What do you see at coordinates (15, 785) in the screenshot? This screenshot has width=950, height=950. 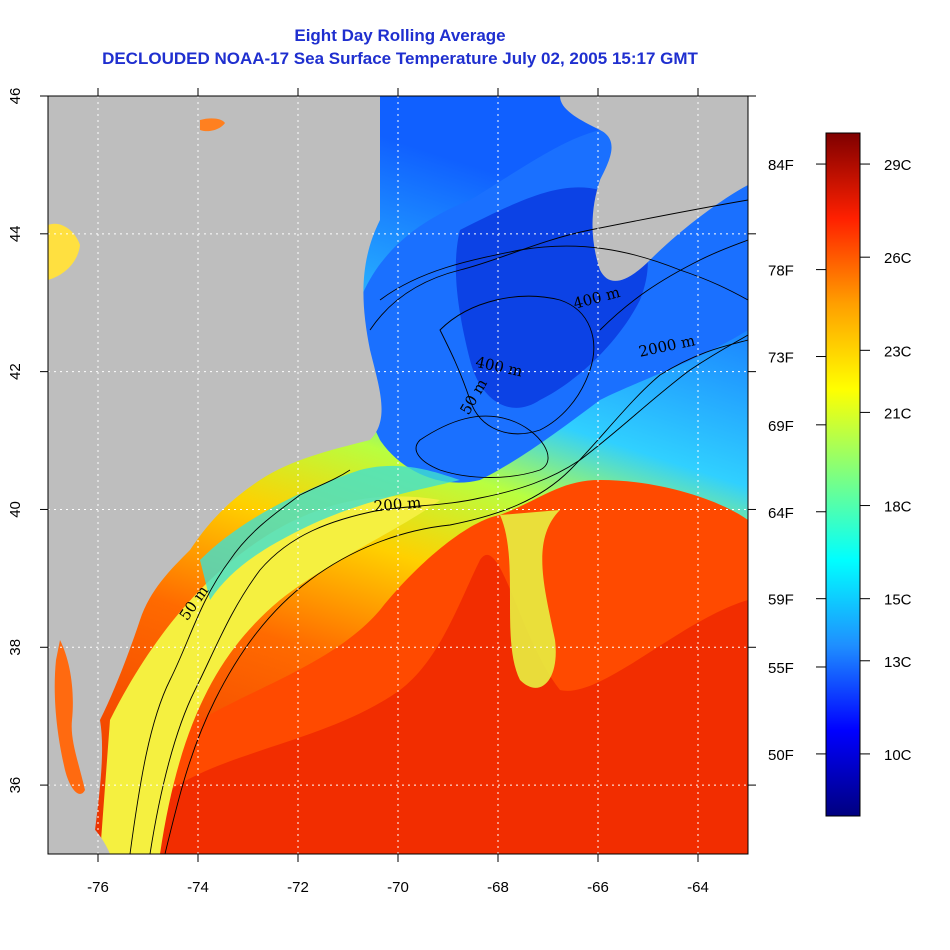 I see `y-tick-label-0: 36` at bounding box center [15, 785].